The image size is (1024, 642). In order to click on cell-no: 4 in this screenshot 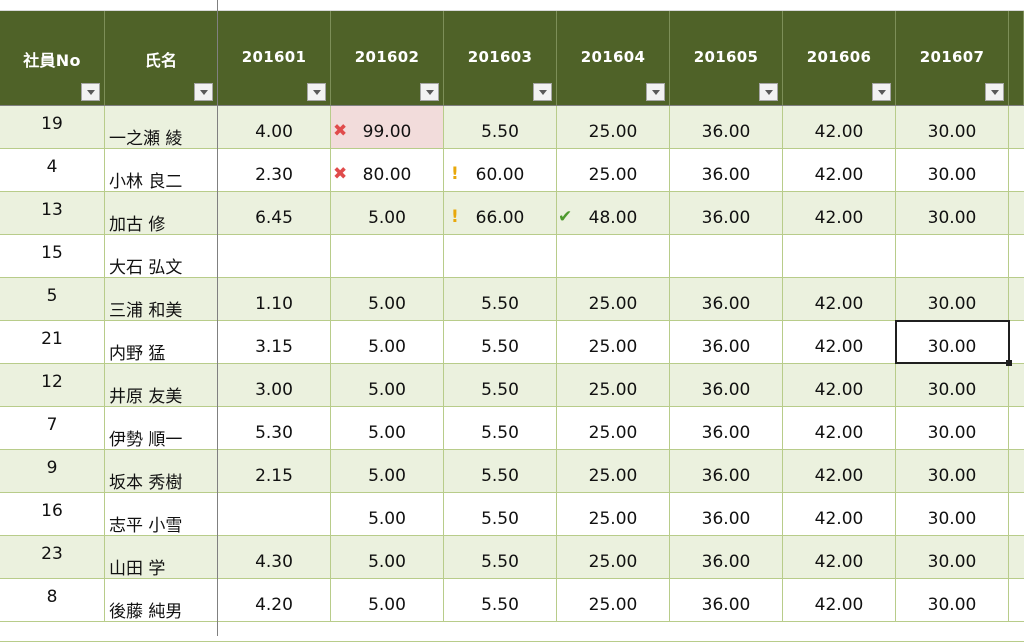, I will do `click(52, 170)`.